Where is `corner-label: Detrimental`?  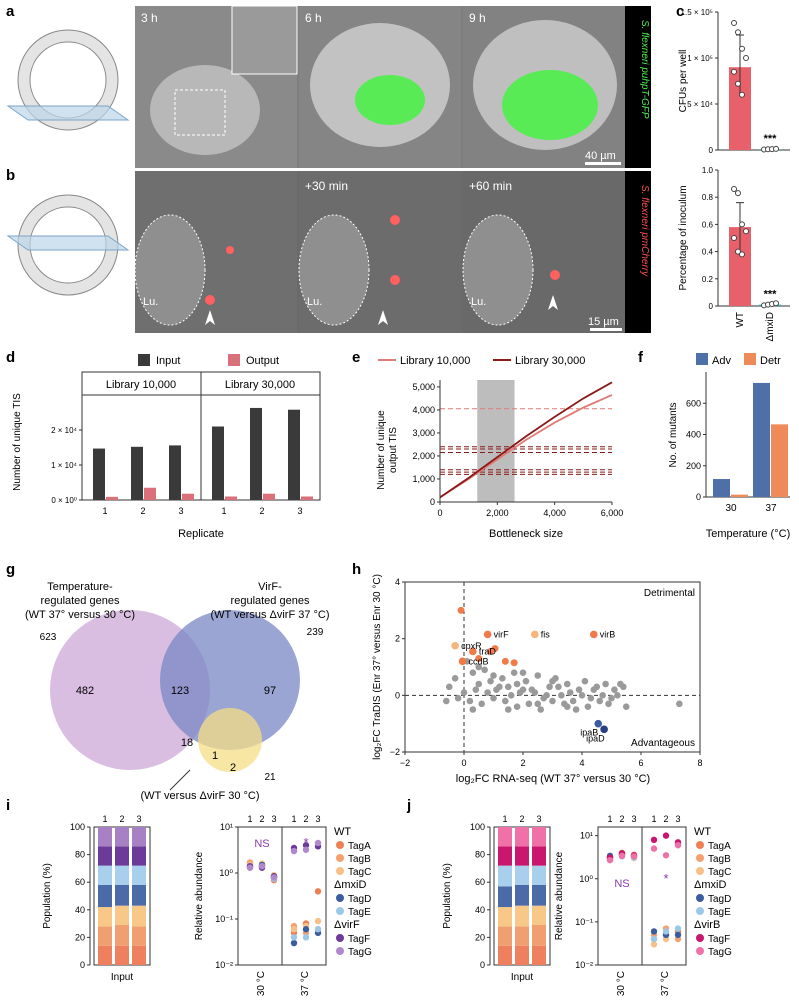 corner-label: Detrimental is located at coordinates (669, 593).